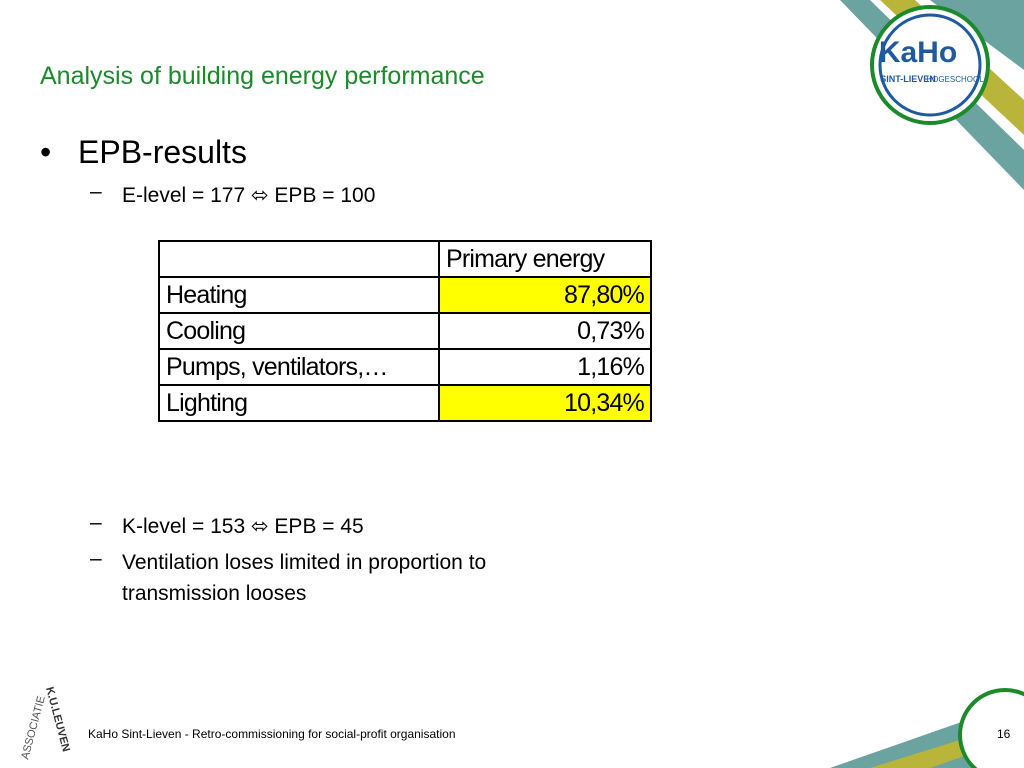  I want to click on table-header: Primary energy, so click(405, 259).